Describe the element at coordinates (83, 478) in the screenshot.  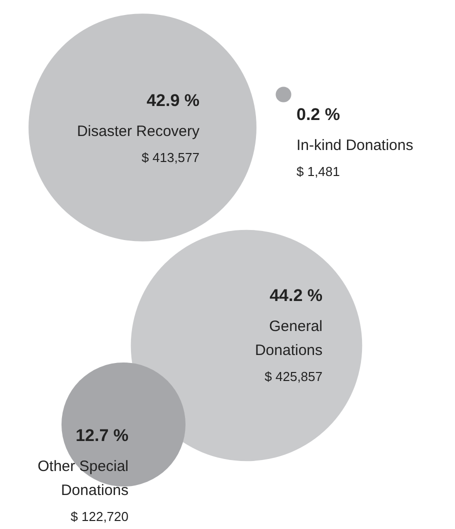
I see `category-label: Other Special Donations` at that location.